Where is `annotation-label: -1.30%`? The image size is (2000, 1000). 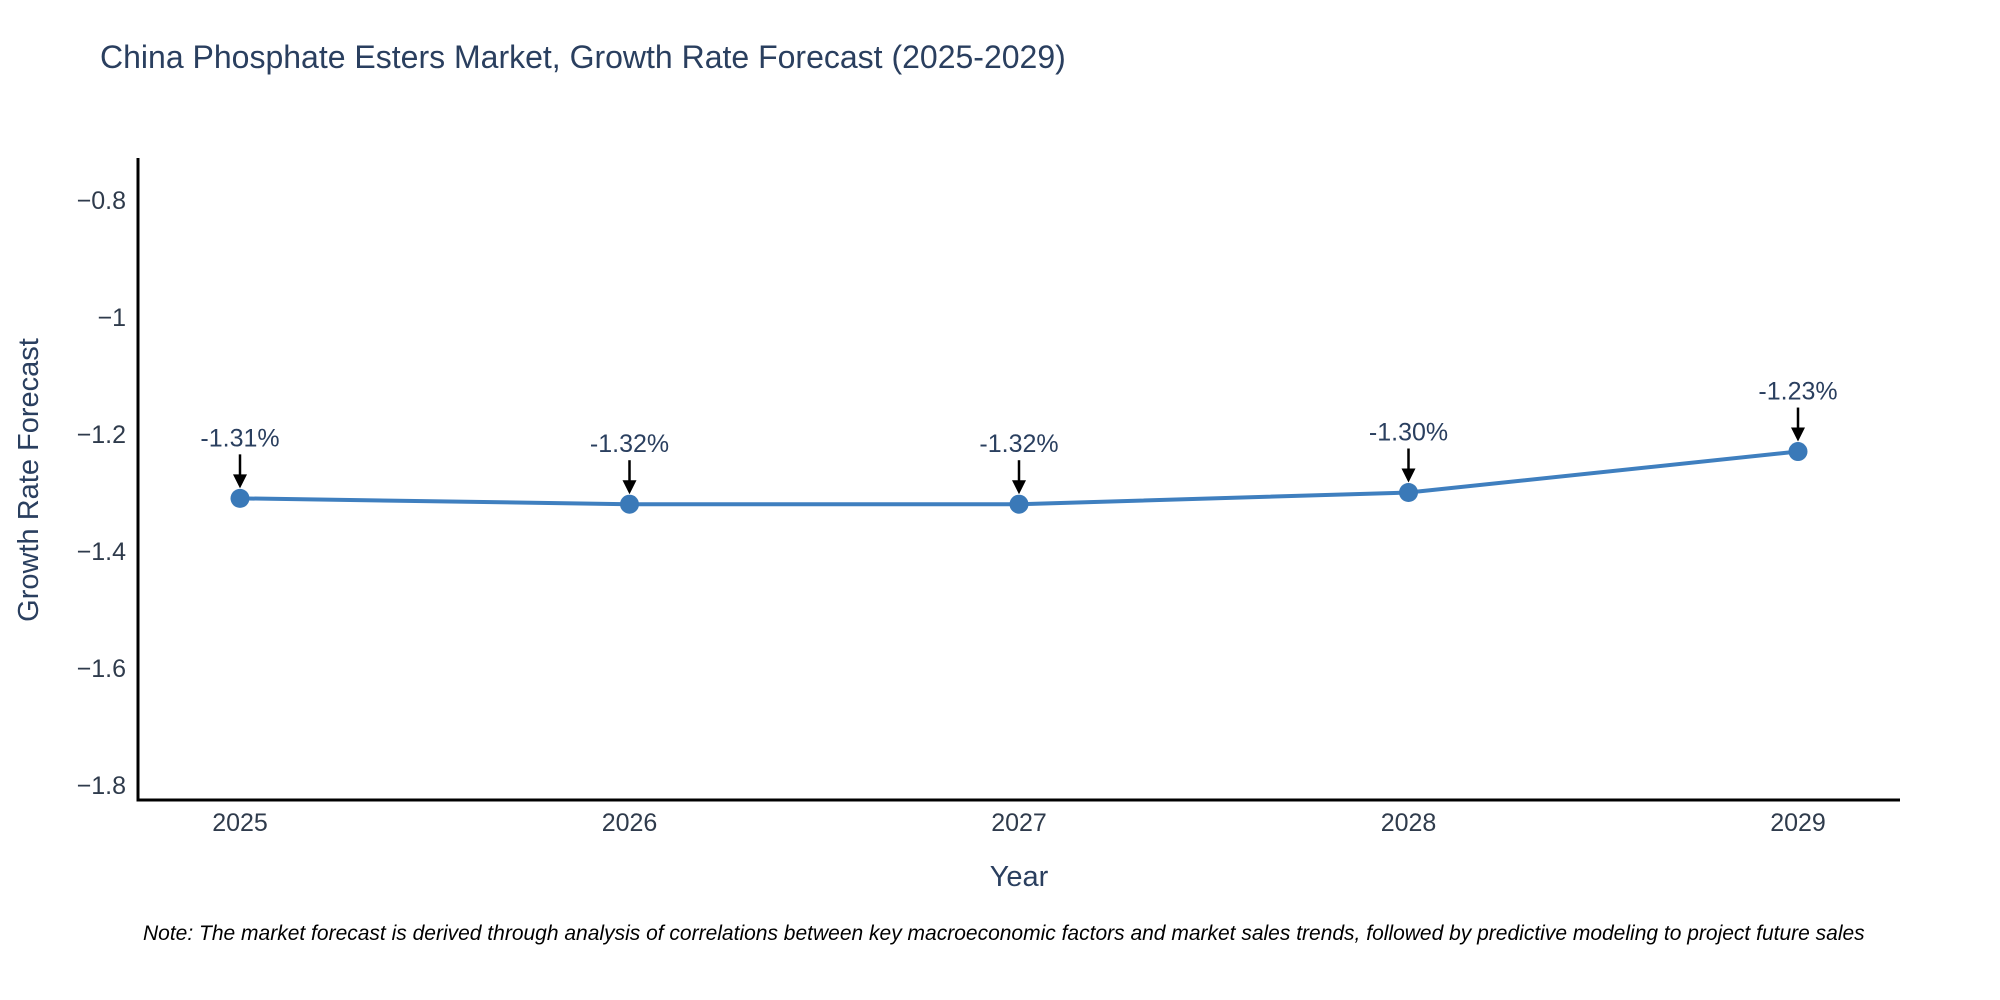
annotation-label: -1.30% is located at coordinates (1408, 433).